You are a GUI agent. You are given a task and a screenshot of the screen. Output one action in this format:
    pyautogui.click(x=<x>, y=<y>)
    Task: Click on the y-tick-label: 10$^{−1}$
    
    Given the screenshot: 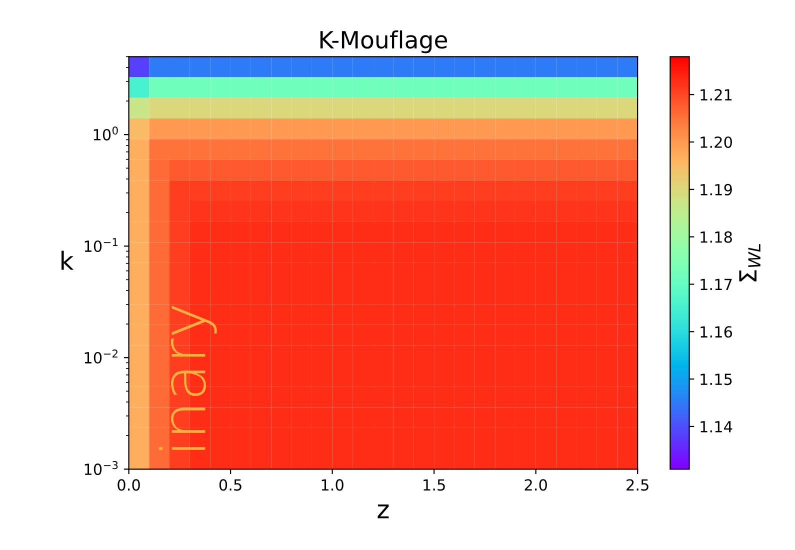 What is the action you would take?
    pyautogui.click(x=101, y=245)
    